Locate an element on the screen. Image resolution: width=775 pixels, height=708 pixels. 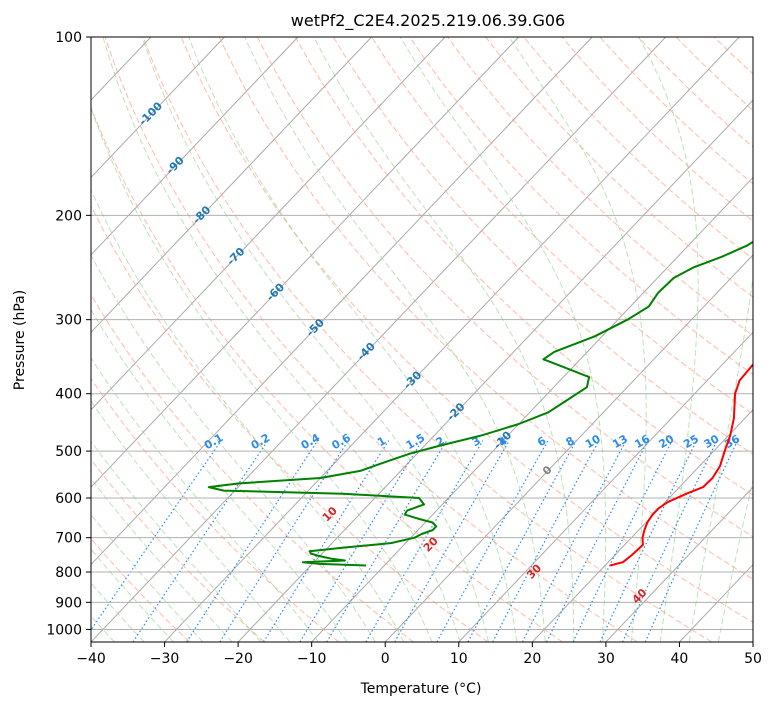
y-tick-label: 600 is located at coordinates (68, 499).